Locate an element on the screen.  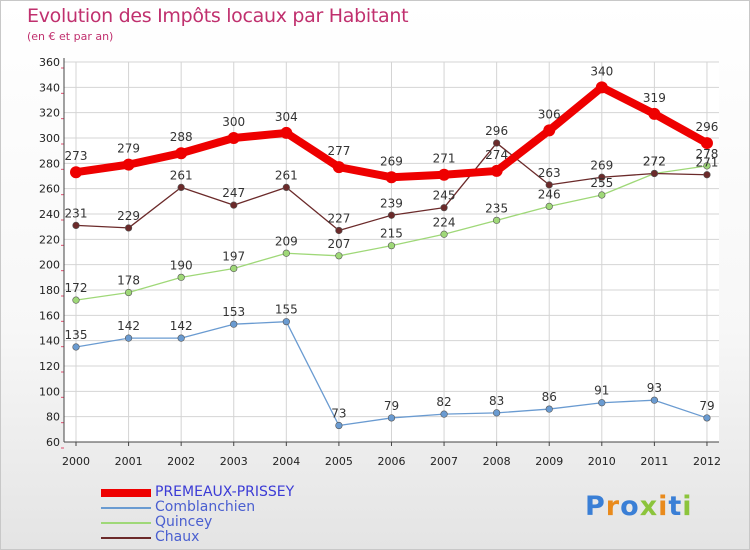
y-tick-label: 60 is located at coordinates (53, 442).